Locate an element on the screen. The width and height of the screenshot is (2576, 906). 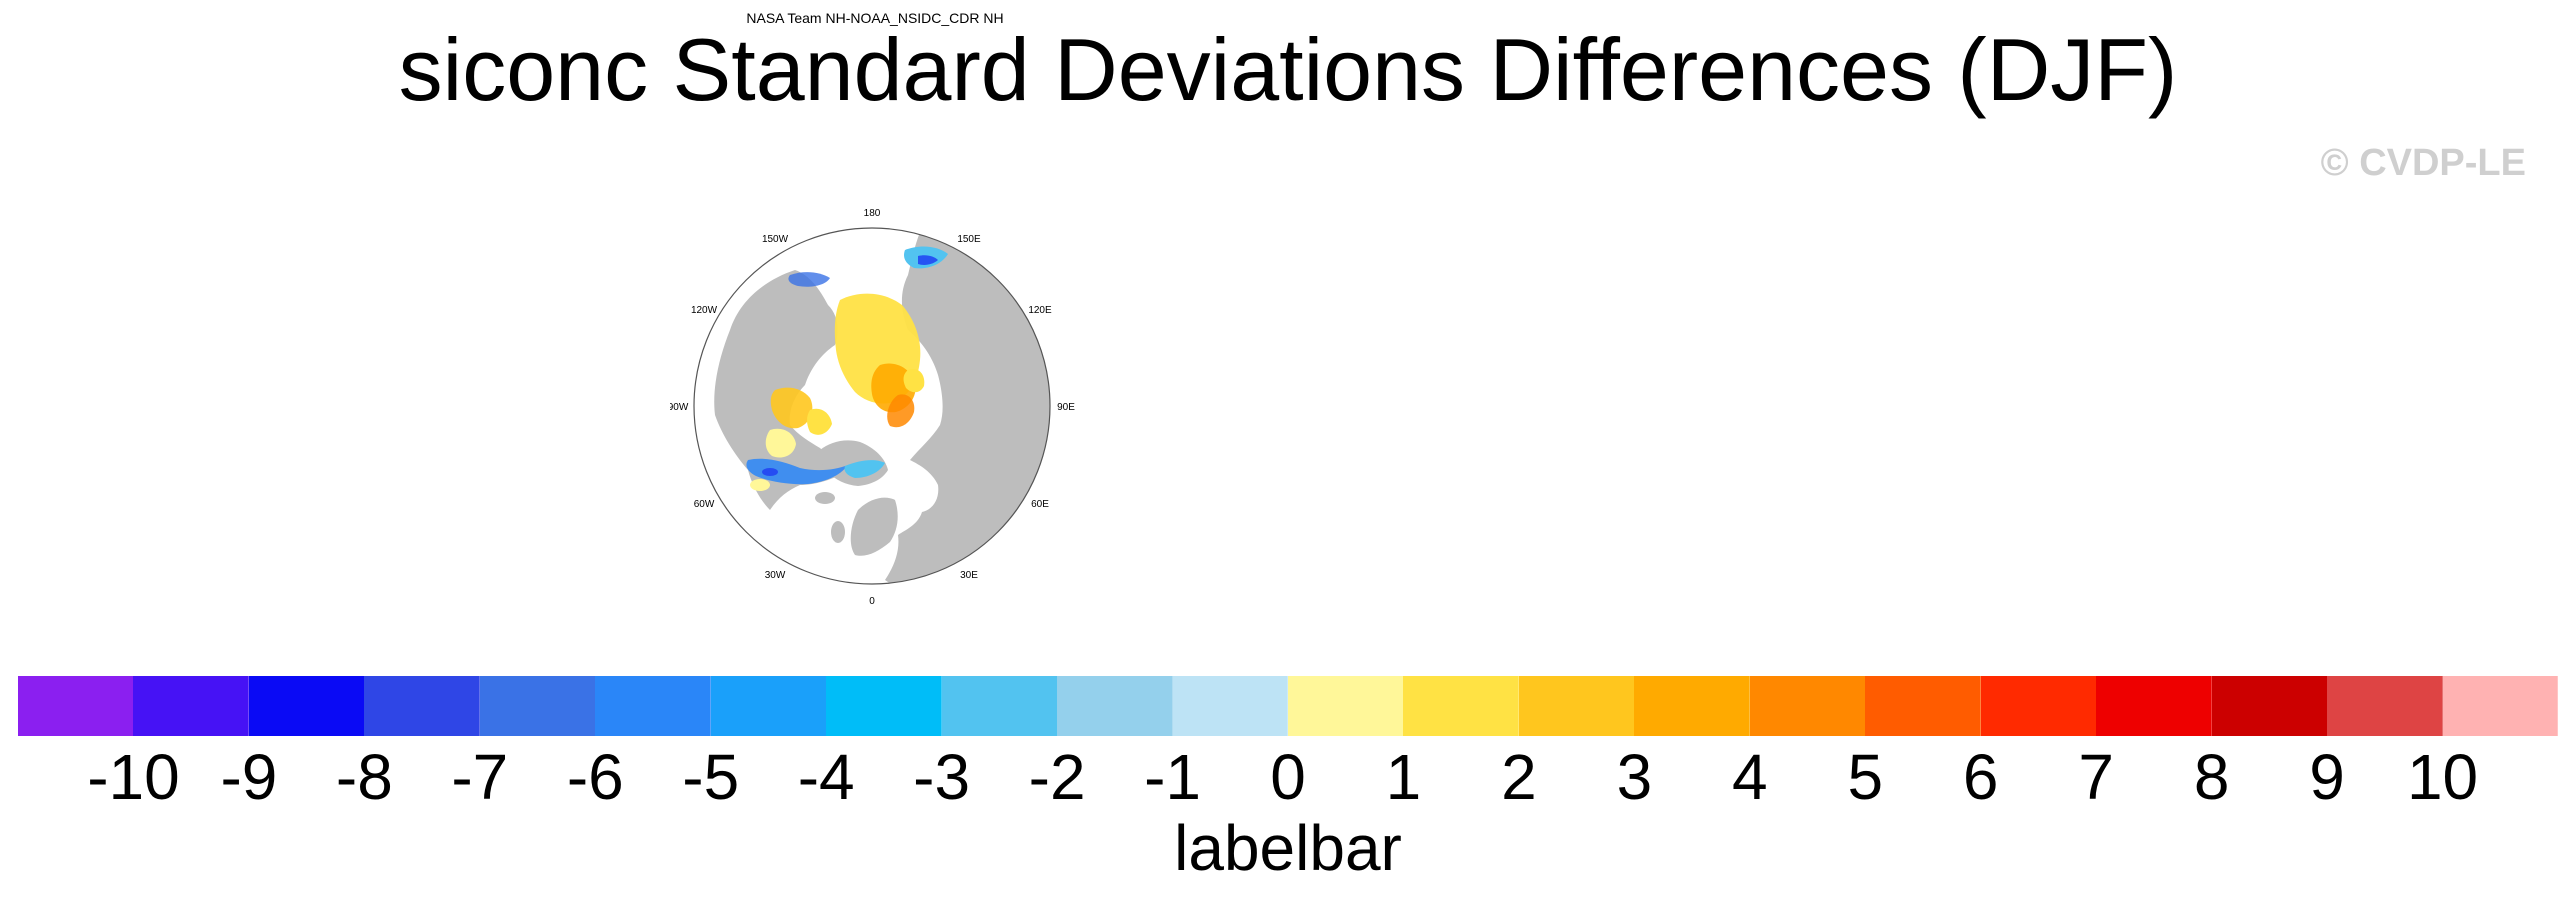
polar-map-panel: 180 150E 120E 90E 60E 30E 0 30W 60W 90W 120W 150W is located at coordinates (885, 395).